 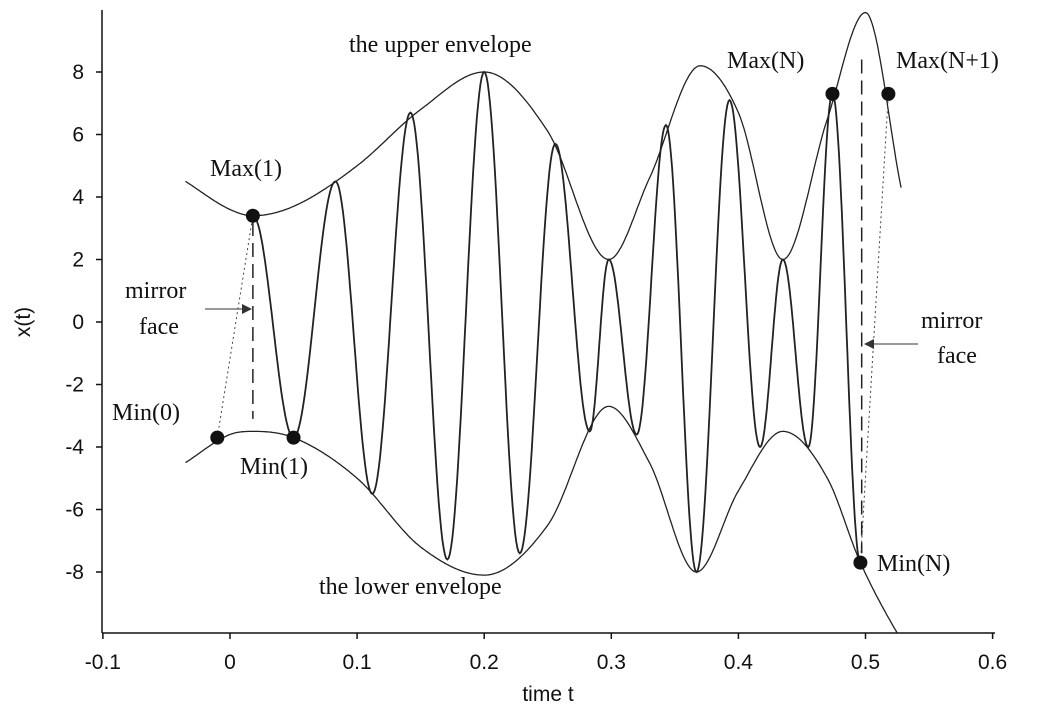 I want to click on mirror-label-right-line1: mirror, so click(x=951, y=321).